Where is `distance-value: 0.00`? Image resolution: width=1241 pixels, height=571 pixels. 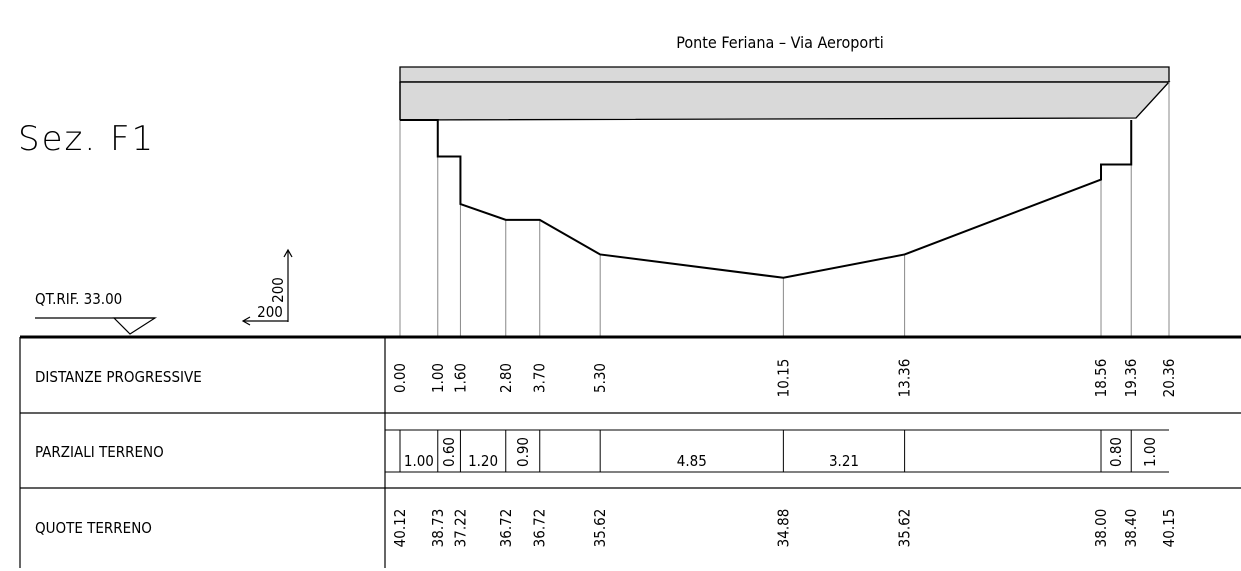
distance-value: 0.00 is located at coordinates (400, 378).